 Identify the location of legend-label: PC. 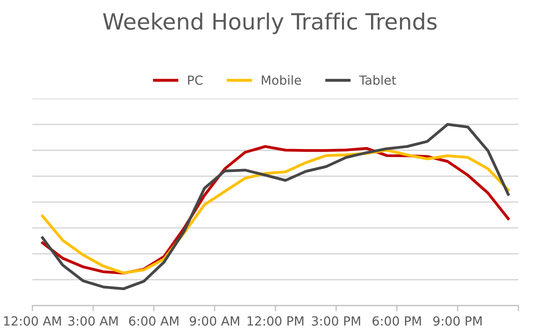
(195, 80).